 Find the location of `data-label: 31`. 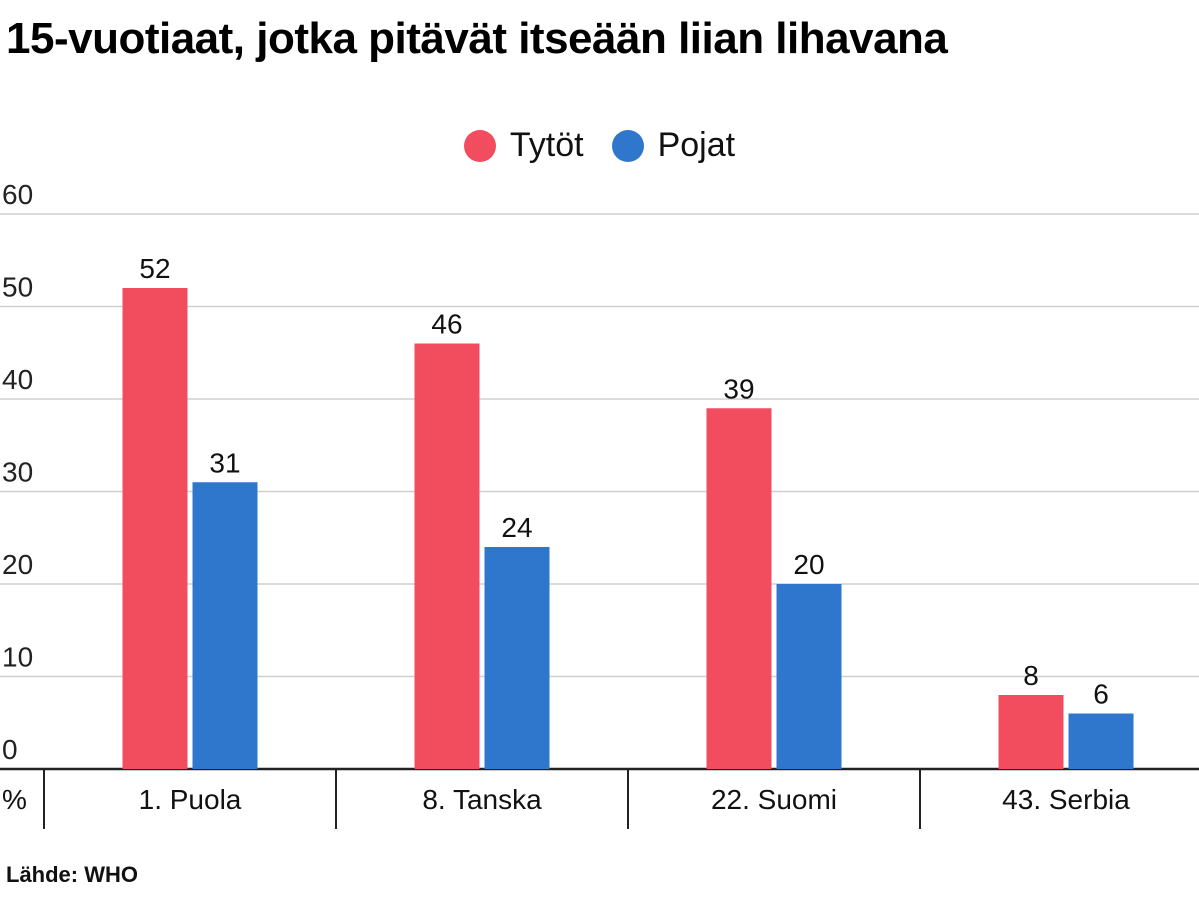

data-label: 31 is located at coordinates (224, 462).